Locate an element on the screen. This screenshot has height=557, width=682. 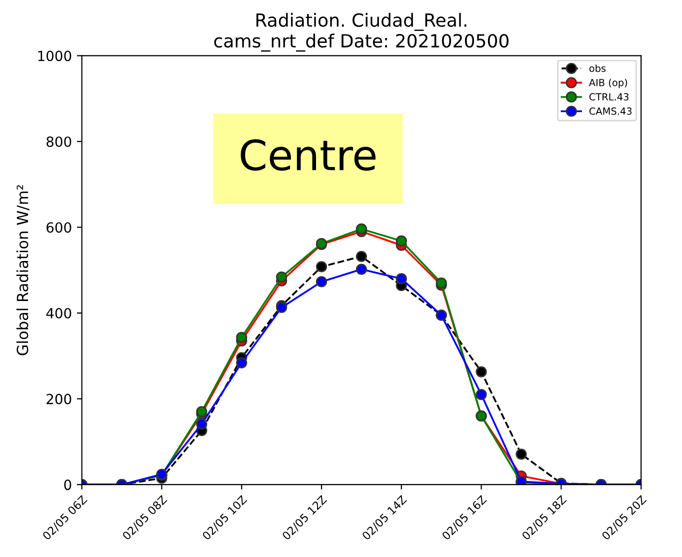
legend-label: CTRL.43 is located at coordinates (608, 97).